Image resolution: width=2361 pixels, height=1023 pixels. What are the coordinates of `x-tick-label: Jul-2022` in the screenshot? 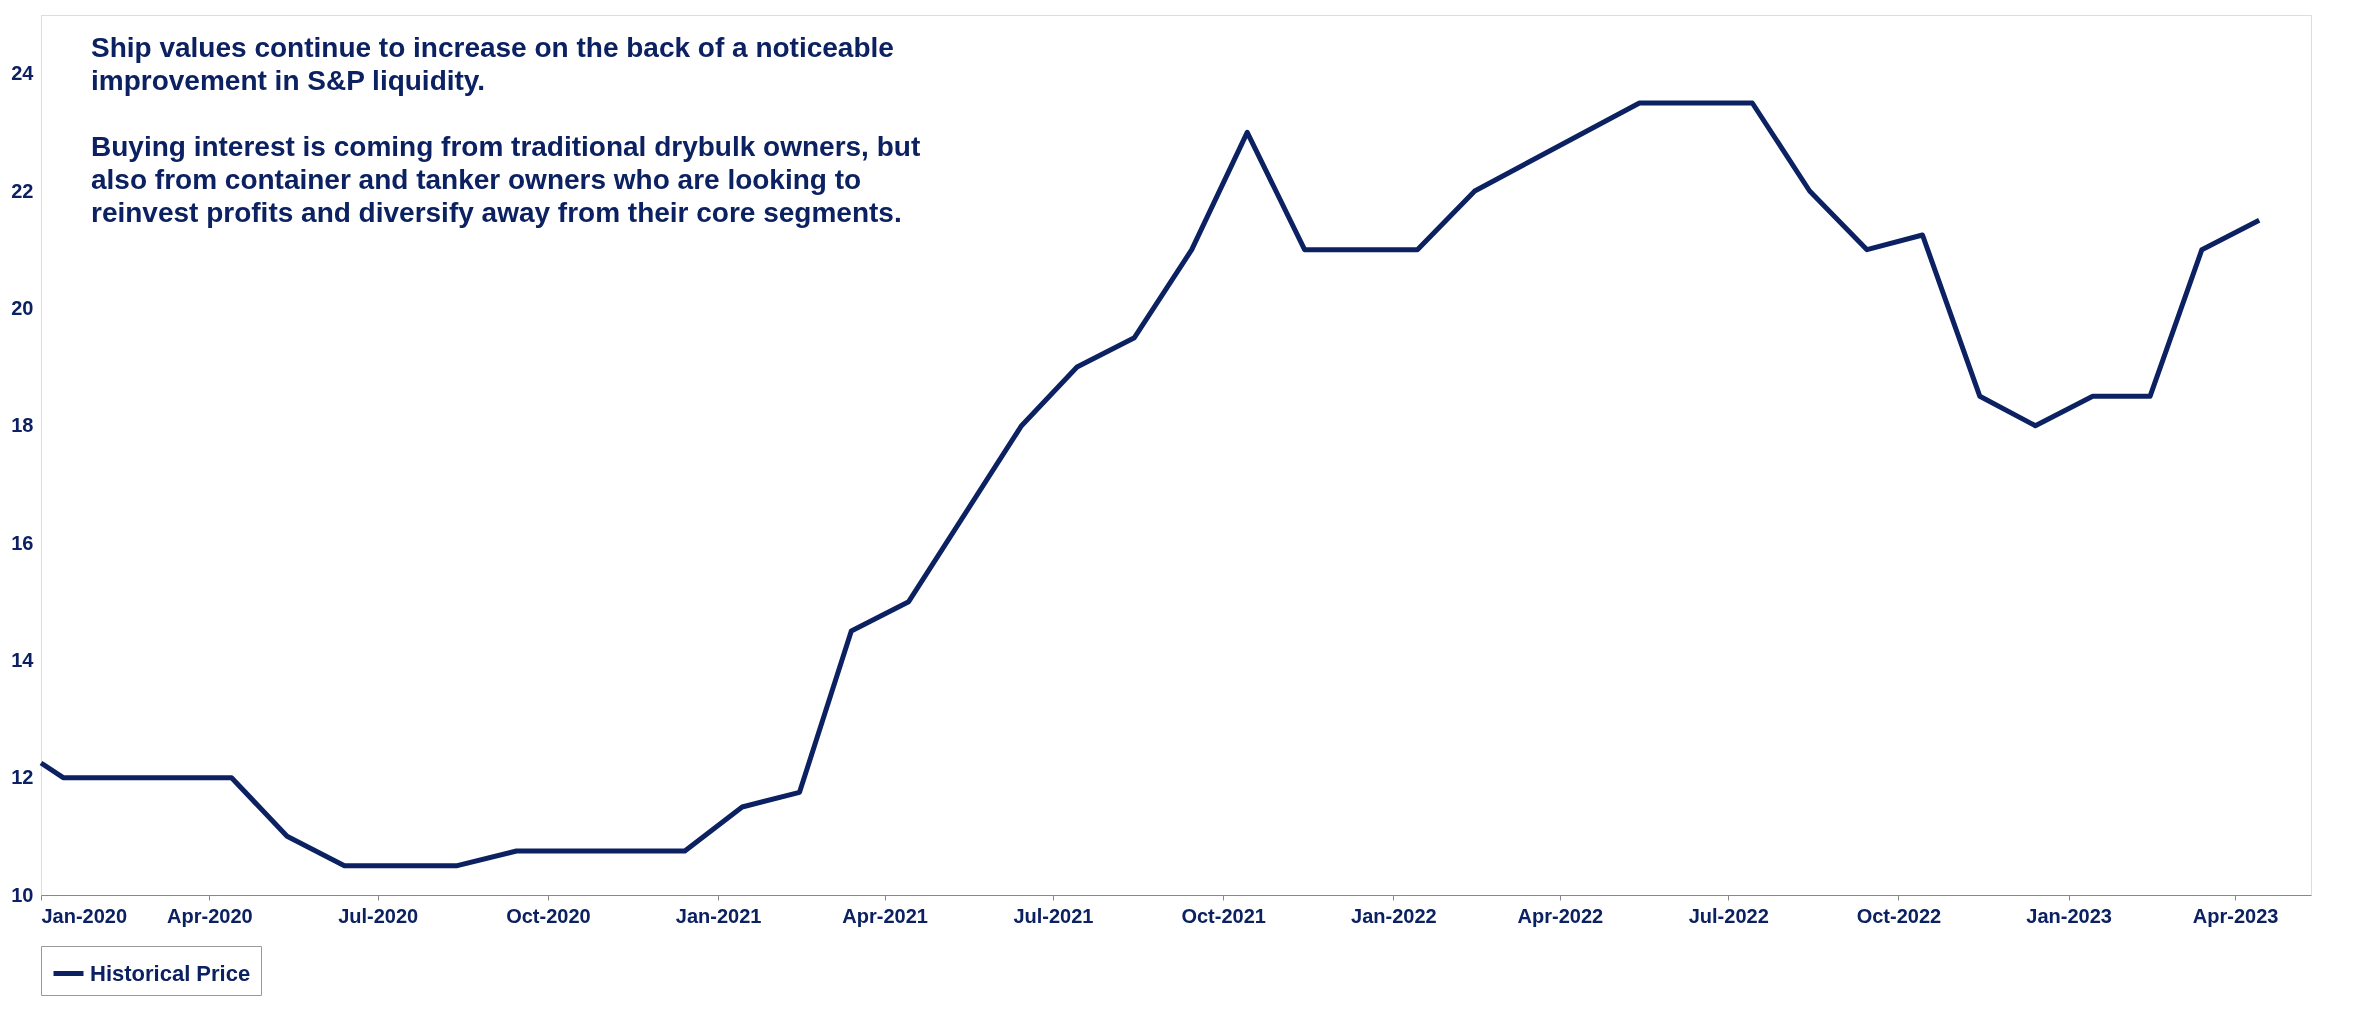 It's located at (1728, 915).